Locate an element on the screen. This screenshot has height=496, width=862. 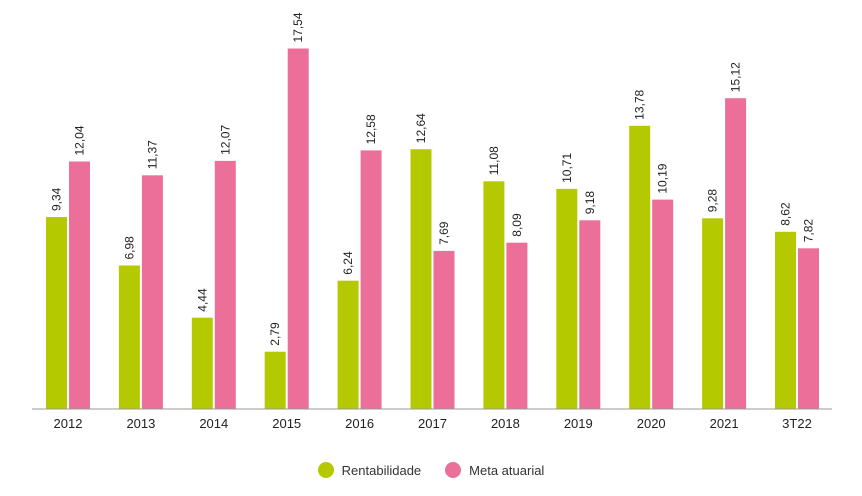
value-label-meta-atuarial-3T22: 7,82 is located at coordinates (809, 231).